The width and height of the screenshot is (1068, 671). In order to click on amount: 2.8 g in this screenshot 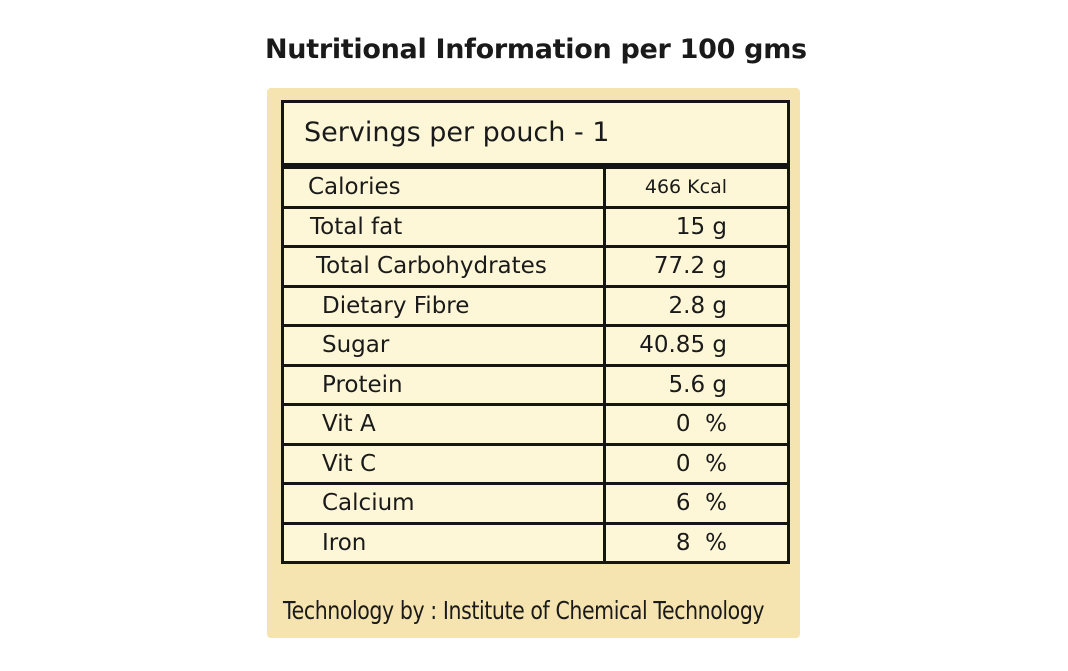, I will do `click(696, 305)`.